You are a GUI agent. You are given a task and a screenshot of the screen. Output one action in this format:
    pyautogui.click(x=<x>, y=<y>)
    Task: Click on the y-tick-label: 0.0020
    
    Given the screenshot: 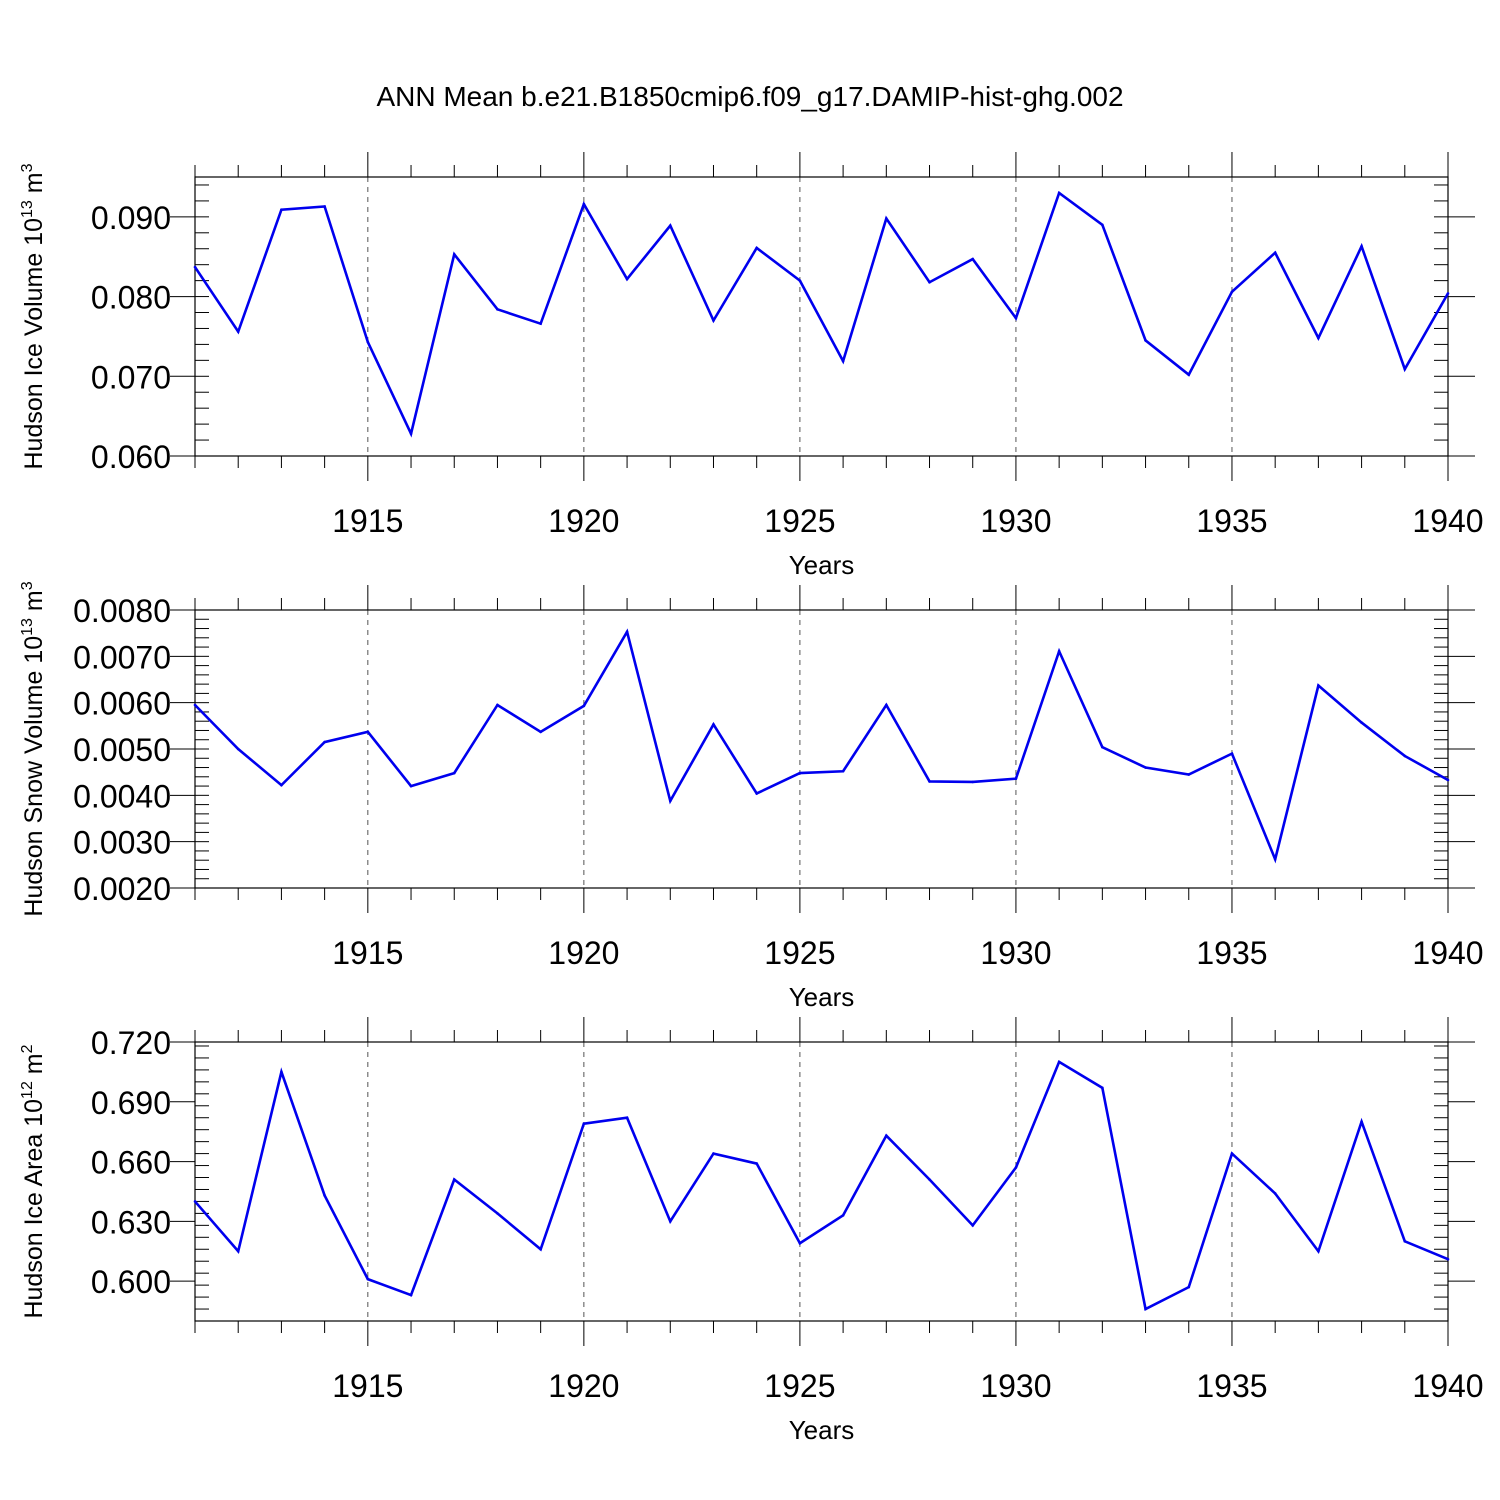 What is the action you would take?
    pyautogui.click(x=122, y=889)
    